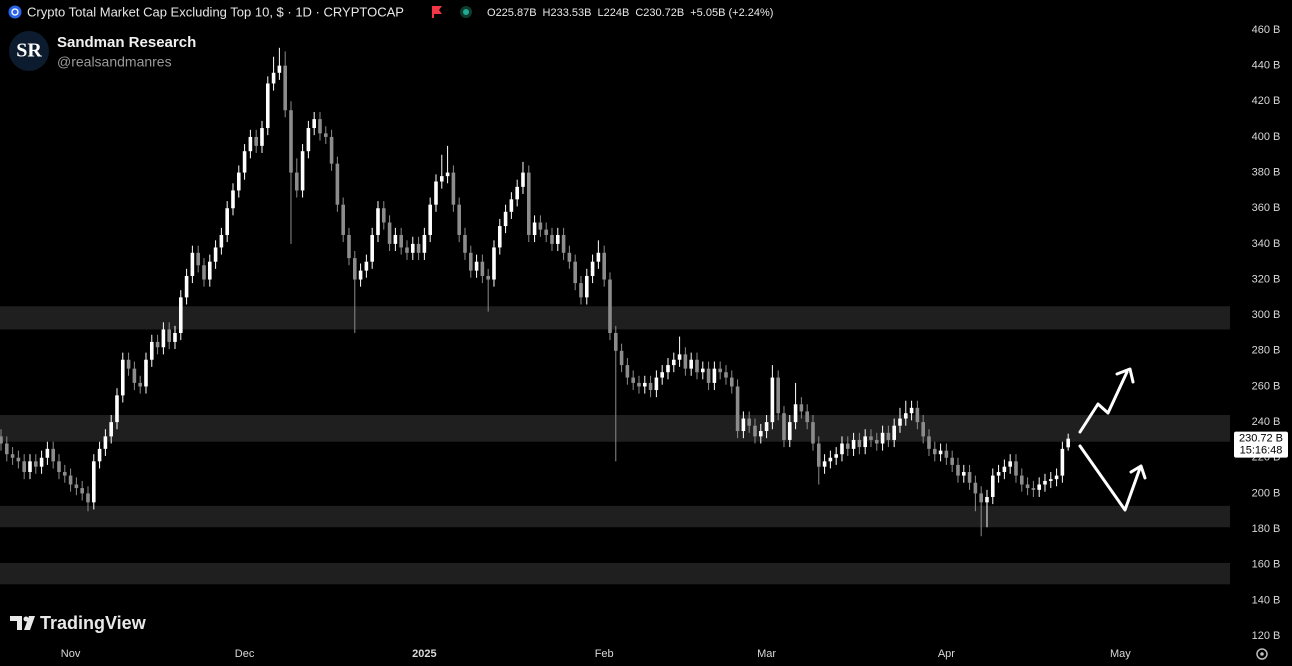  I want to click on y-tick-label: 340 B, so click(1266, 244).